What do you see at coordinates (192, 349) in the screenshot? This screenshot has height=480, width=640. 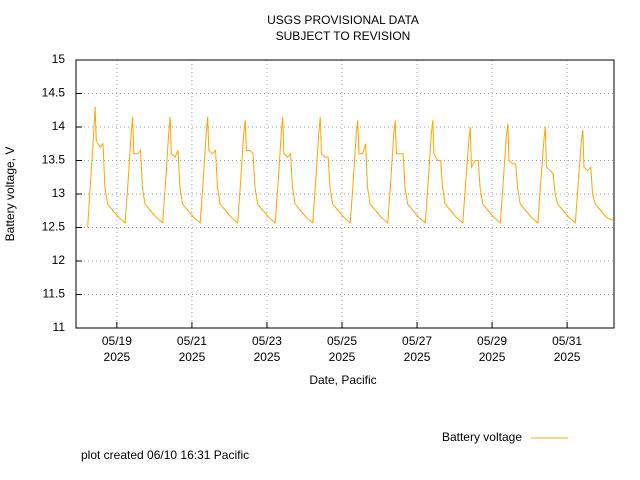 I see `x-tick-label: 05/21 2025` at bounding box center [192, 349].